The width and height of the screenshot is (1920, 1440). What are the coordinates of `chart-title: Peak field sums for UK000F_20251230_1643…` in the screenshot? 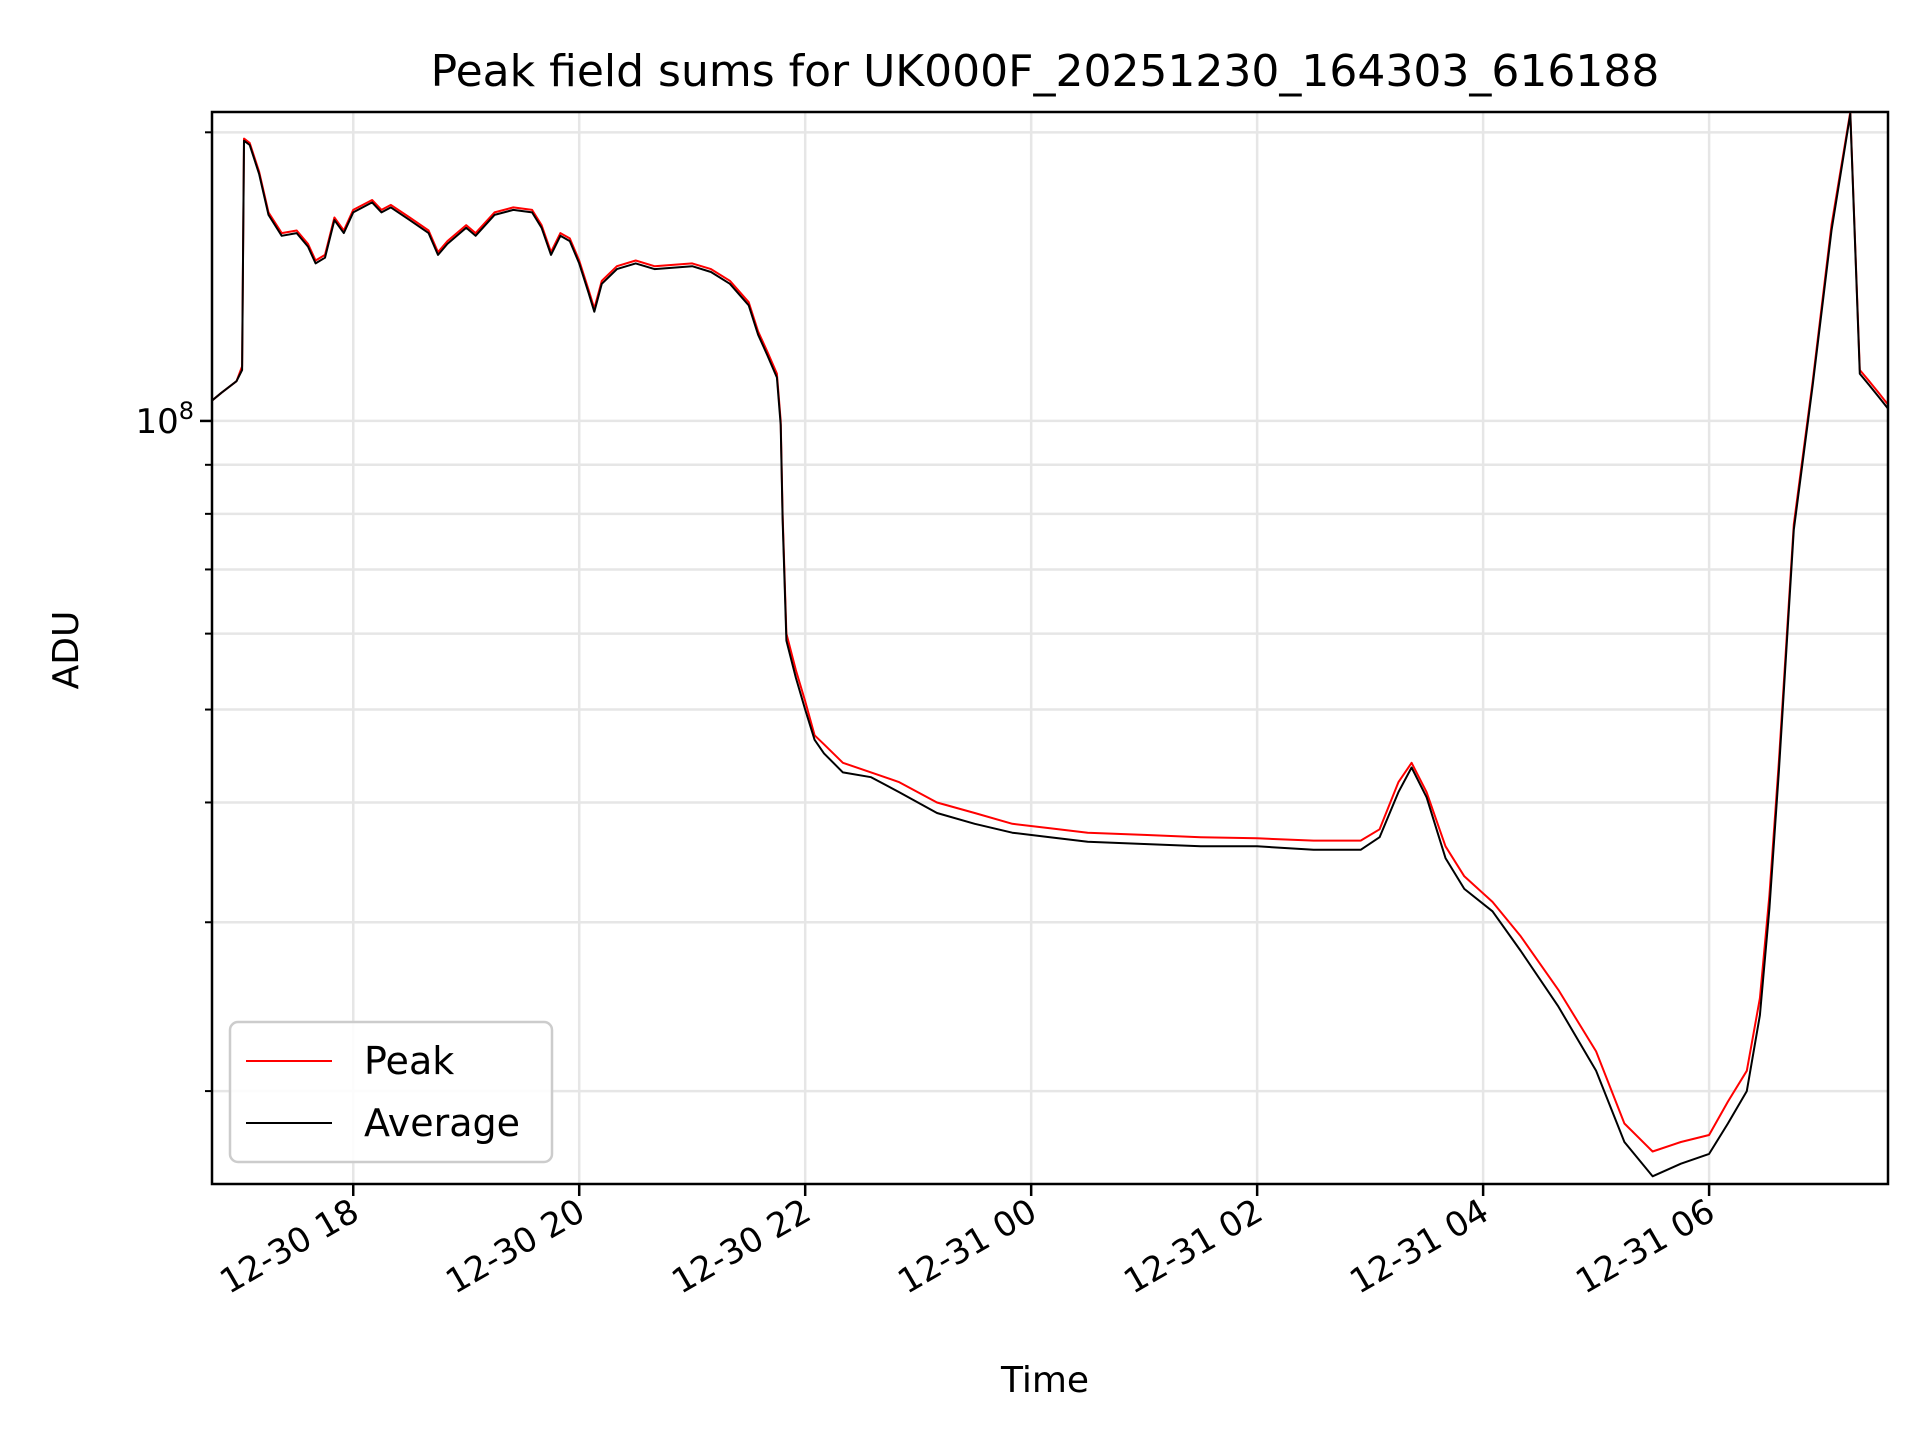 It's located at (1045, 71).